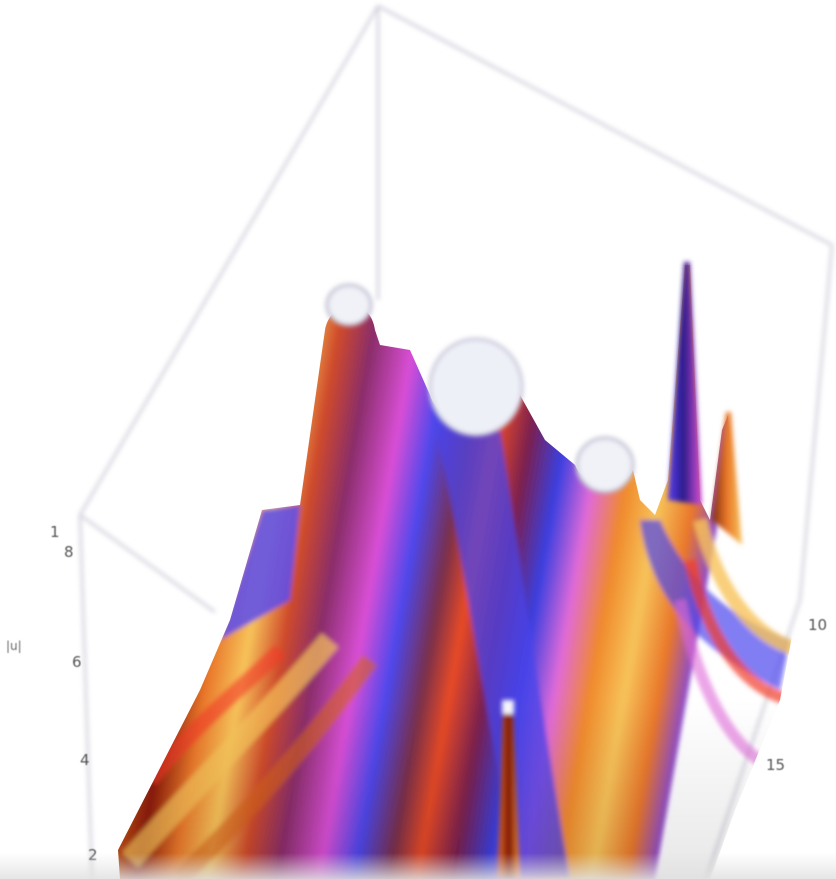  Describe the element at coordinates (14, 646) in the screenshot. I see `z-axis-label: |u|` at that location.